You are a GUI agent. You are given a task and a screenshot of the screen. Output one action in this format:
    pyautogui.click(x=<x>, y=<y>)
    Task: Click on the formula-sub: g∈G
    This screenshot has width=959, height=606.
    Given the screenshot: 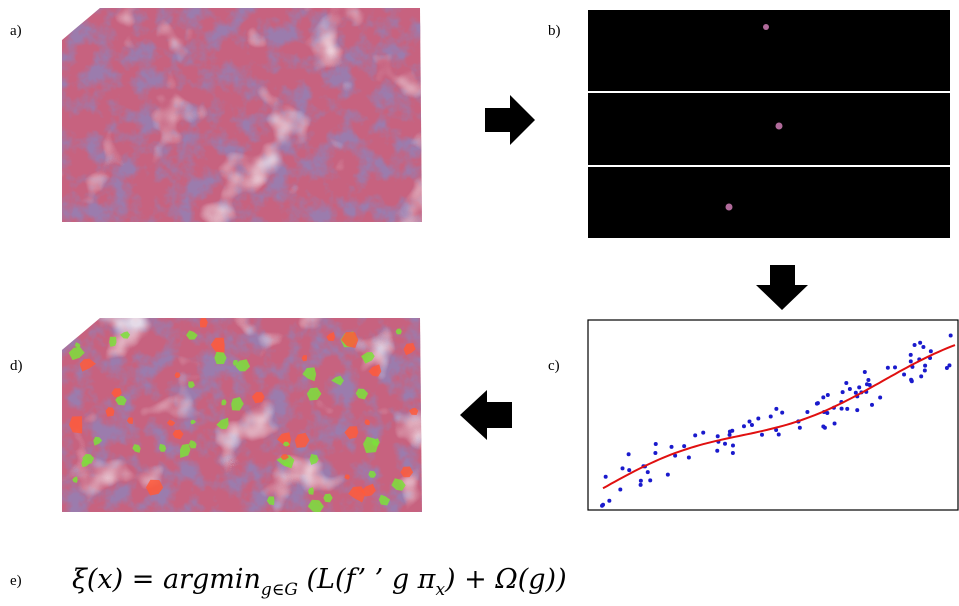 What is the action you would take?
    pyautogui.click(x=279, y=590)
    